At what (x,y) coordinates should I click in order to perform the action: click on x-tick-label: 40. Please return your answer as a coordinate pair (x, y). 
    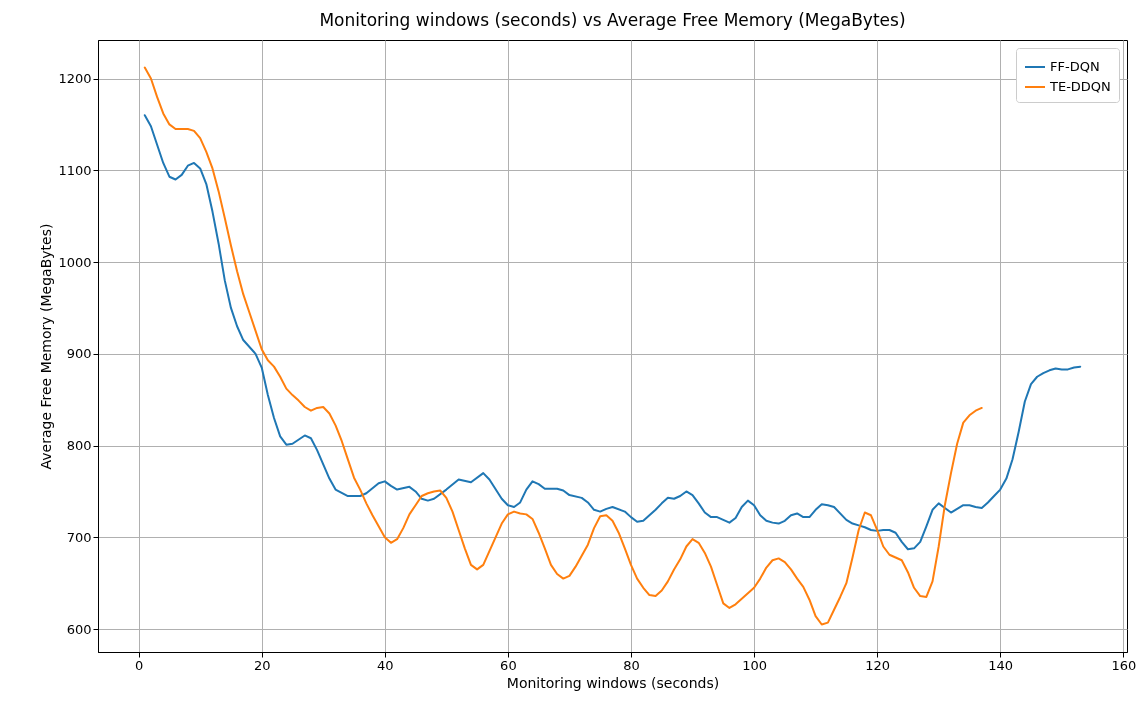
    Looking at the image, I should click on (385, 665).